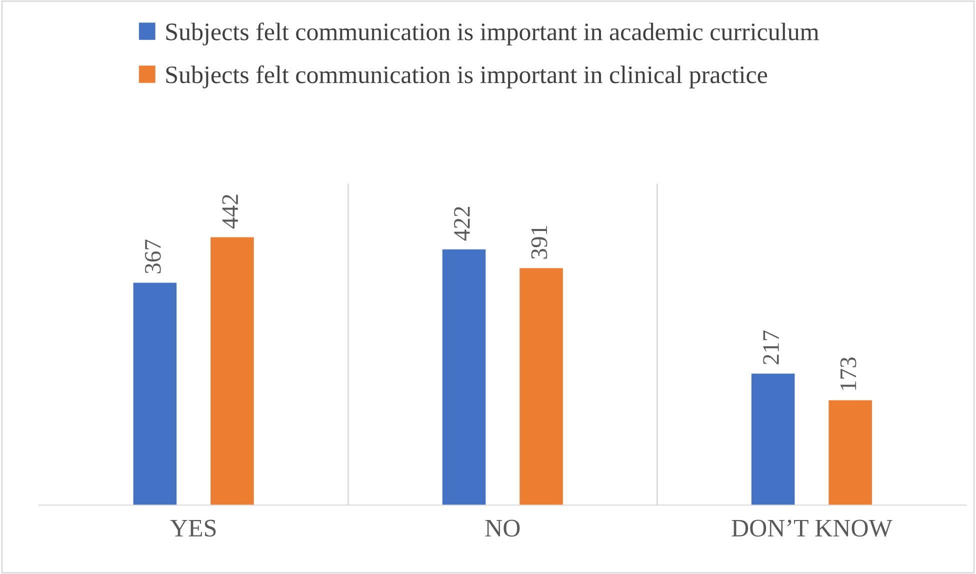  What do you see at coordinates (462, 223) in the screenshot?
I see `data-label: 422` at bounding box center [462, 223].